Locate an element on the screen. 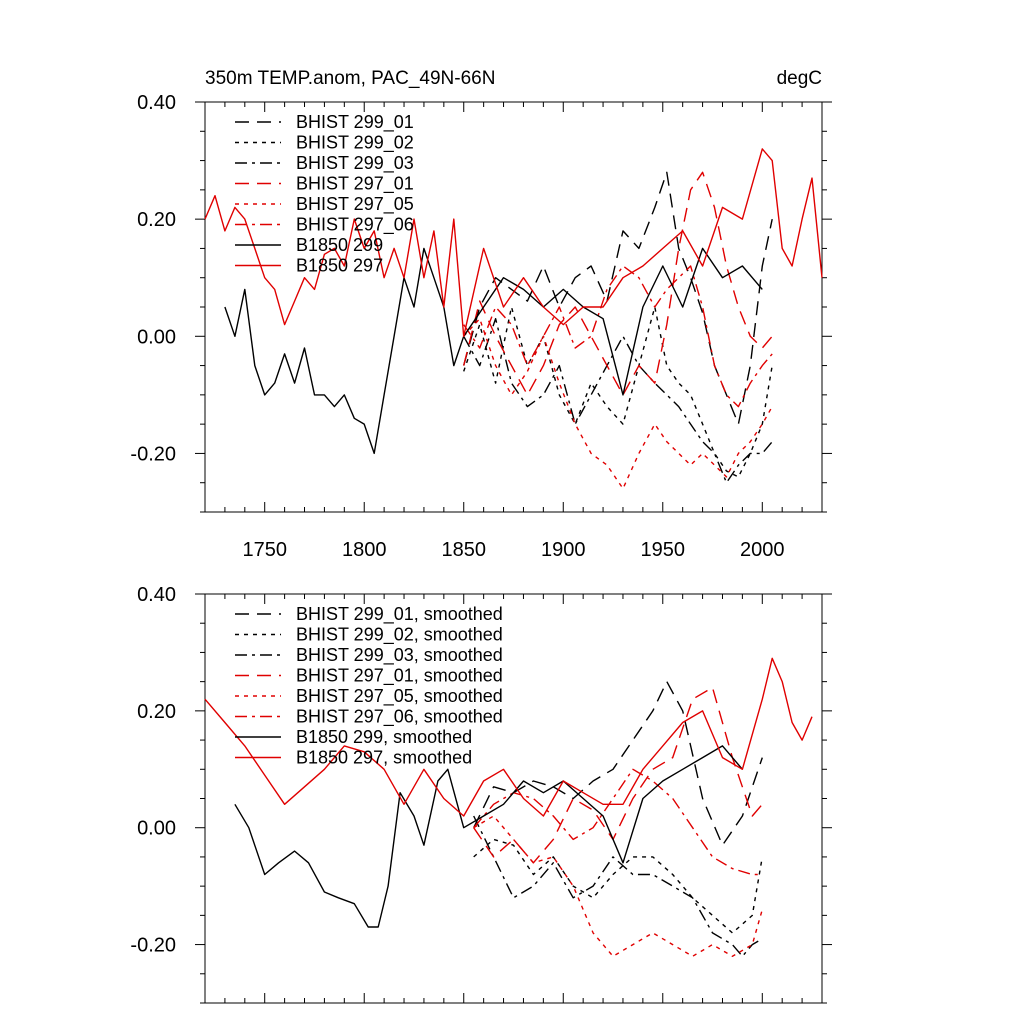 The height and width of the screenshot is (1029, 1024). legend-label: BHIST 297_06 is located at coordinates (355, 225).